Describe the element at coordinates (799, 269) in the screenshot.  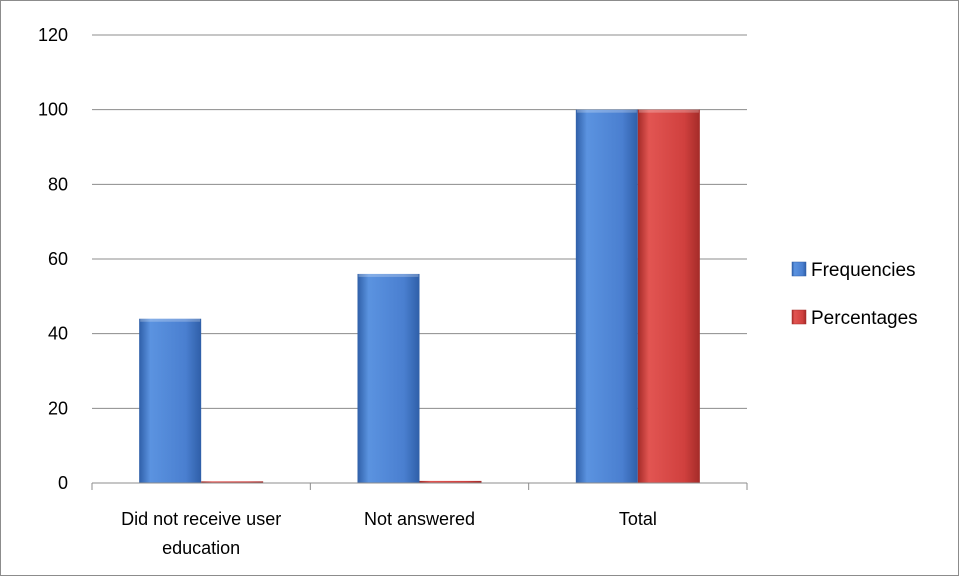
I see `legend-swatch-frequencies` at that location.